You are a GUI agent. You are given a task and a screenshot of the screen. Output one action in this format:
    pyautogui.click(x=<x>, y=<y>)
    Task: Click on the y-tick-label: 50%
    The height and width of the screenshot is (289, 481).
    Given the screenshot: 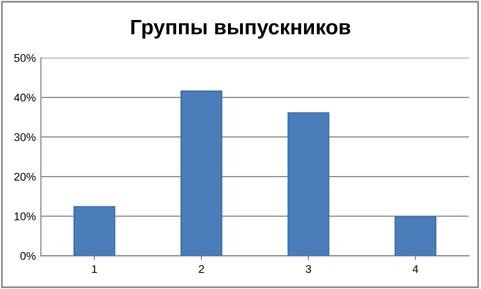 What is the action you would take?
    pyautogui.click(x=25, y=58)
    